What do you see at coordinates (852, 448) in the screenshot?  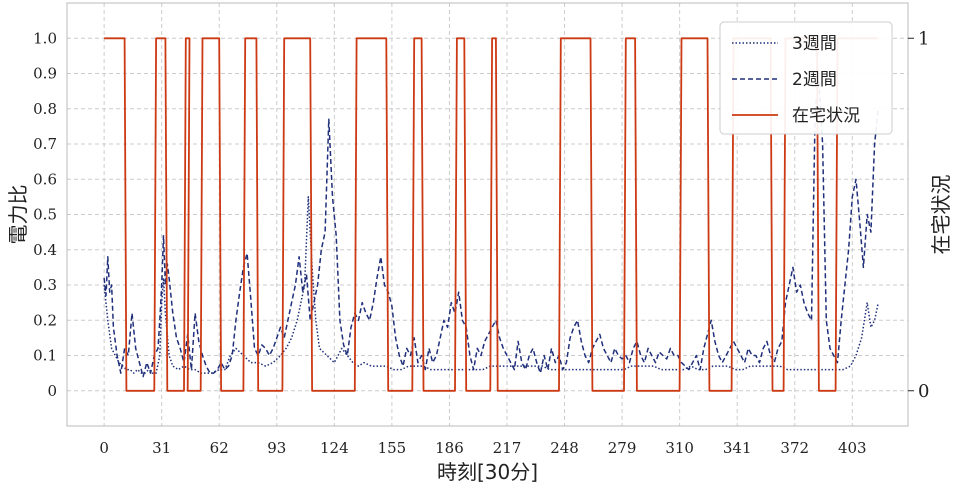 I see `x-tick-label: 403` at bounding box center [852, 448].